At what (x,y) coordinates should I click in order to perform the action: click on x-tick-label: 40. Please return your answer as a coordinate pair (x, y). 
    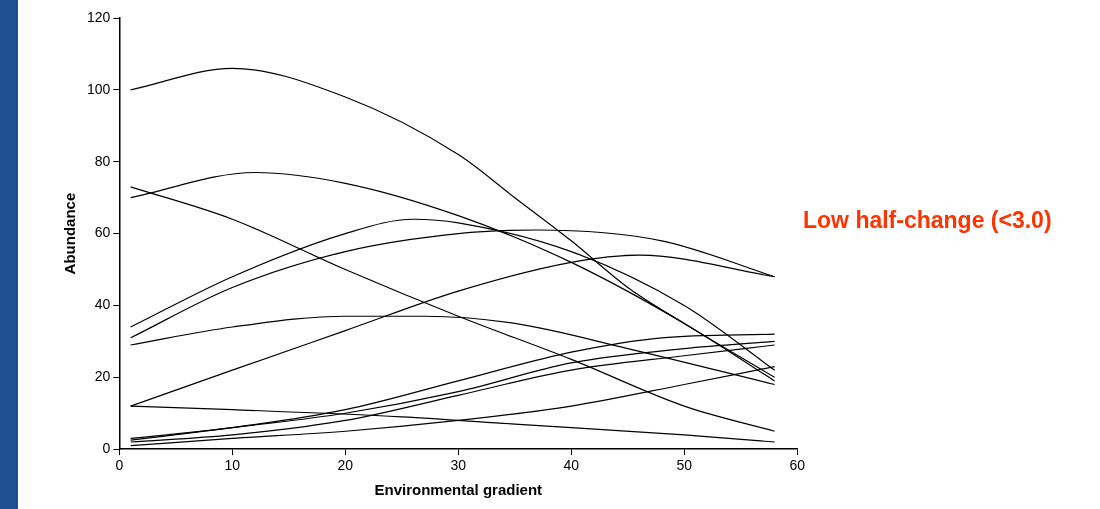
    Looking at the image, I should click on (571, 465).